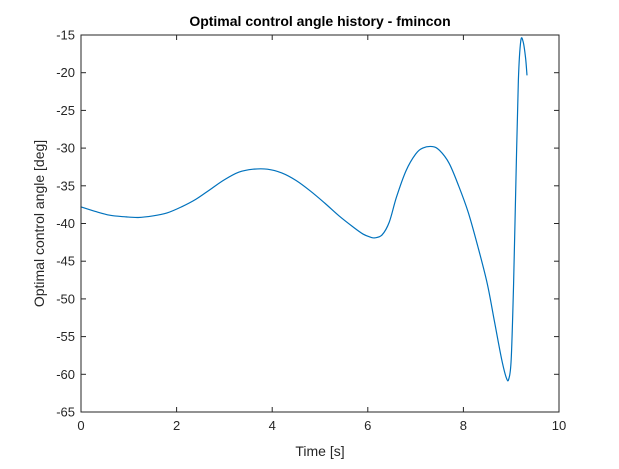 The width and height of the screenshot is (619, 469). Describe the element at coordinates (272, 425) in the screenshot. I see `x-tick-label: 4` at that location.